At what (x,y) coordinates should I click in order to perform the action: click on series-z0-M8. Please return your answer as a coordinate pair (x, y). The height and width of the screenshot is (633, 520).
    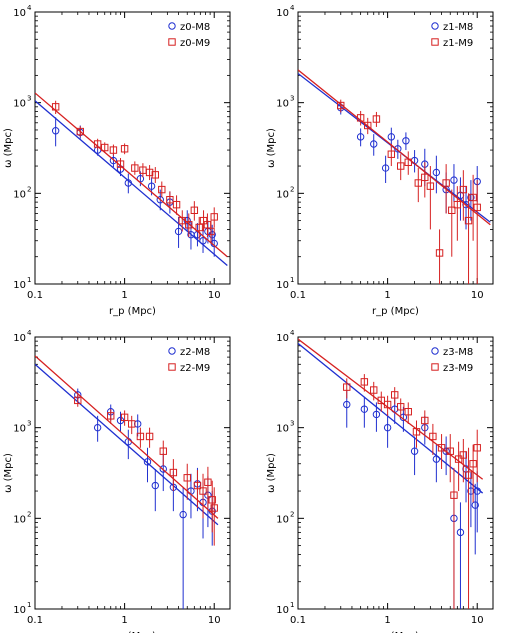
    Looking at the image, I should click on (131, 183).